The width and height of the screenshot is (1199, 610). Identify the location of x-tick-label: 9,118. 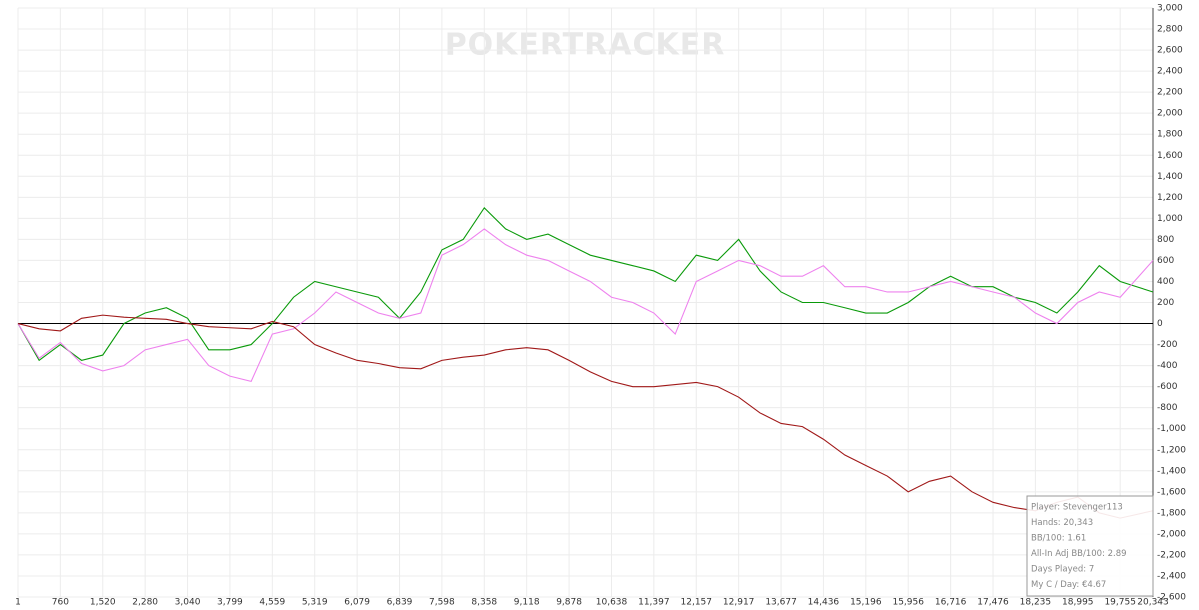
(527, 603).